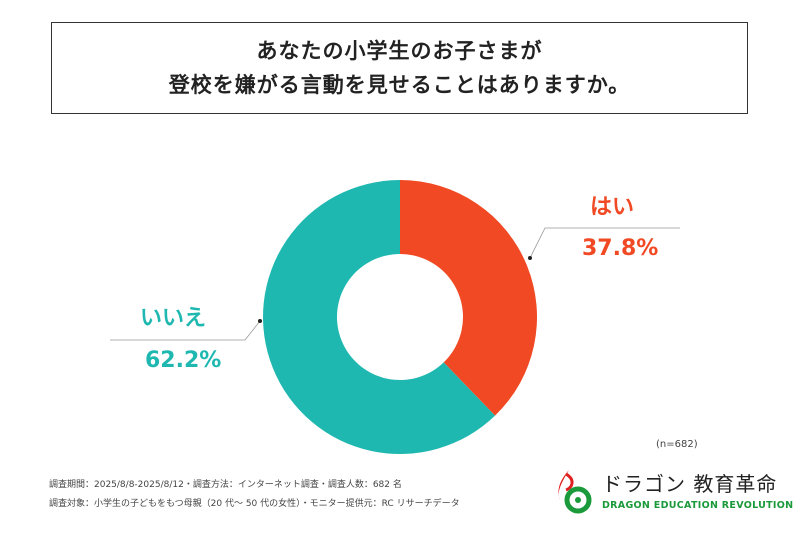 The height and width of the screenshot is (533, 800). Describe the element at coordinates (690, 484) in the screenshot. I see `logo-text-jp: ドラゴン 教育革命` at that location.